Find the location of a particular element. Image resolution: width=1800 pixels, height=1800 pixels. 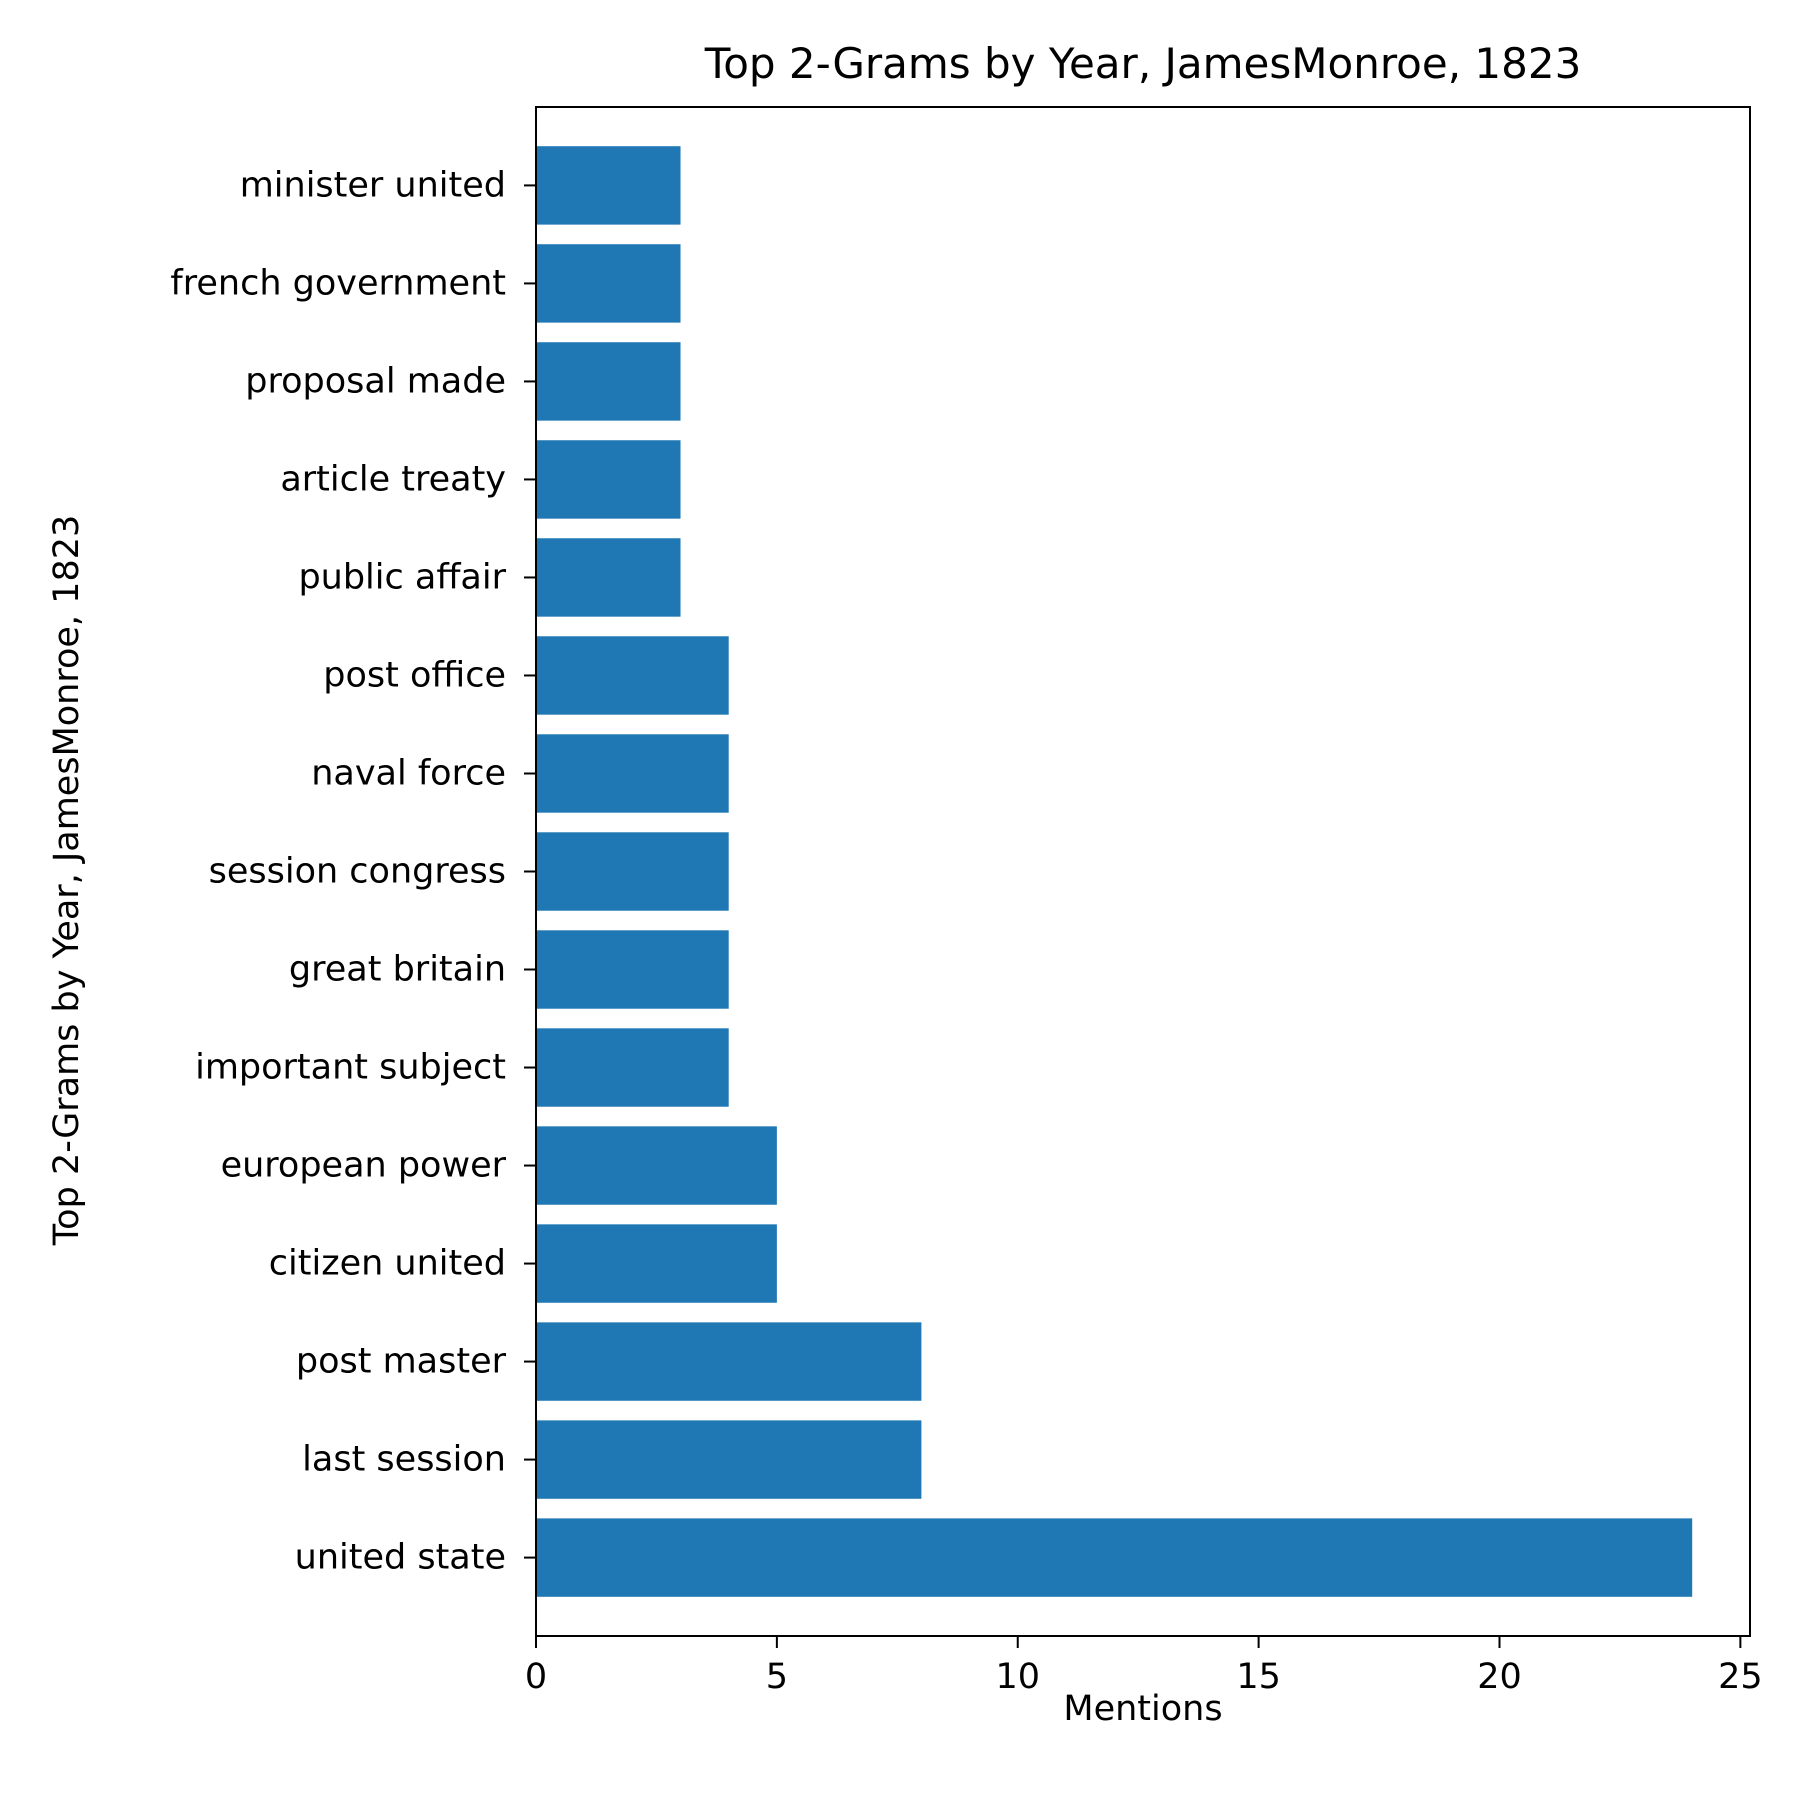

y-tick-label: last session is located at coordinates (404, 1460).